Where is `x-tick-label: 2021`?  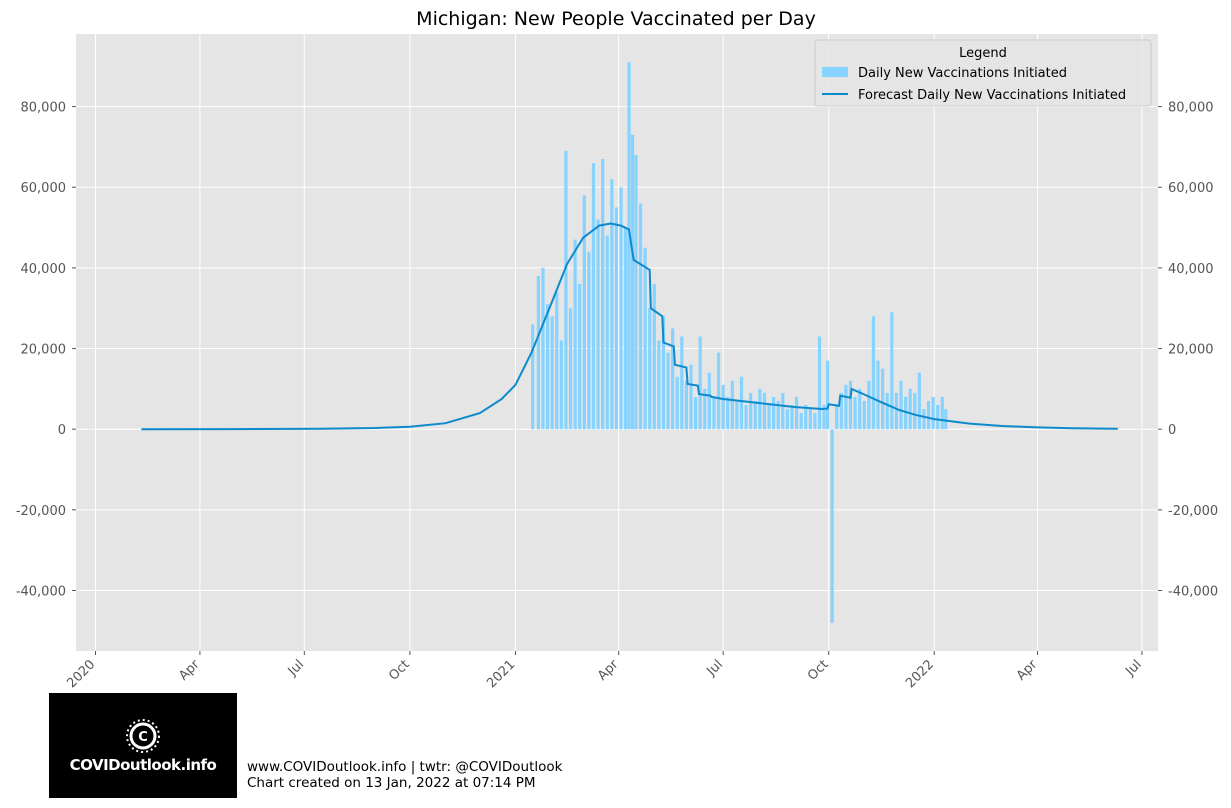 x-tick-label: 2021 is located at coordinates (501, 673).